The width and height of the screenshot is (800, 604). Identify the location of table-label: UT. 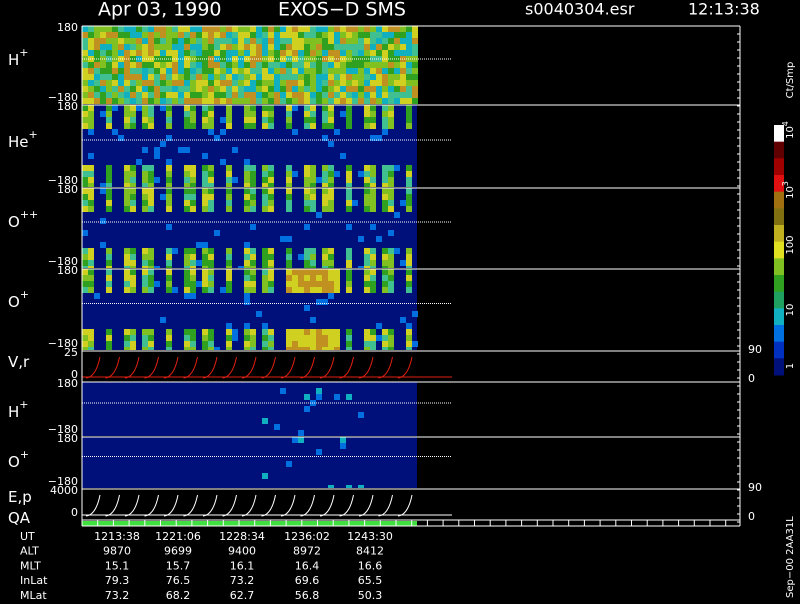
(27, 536).